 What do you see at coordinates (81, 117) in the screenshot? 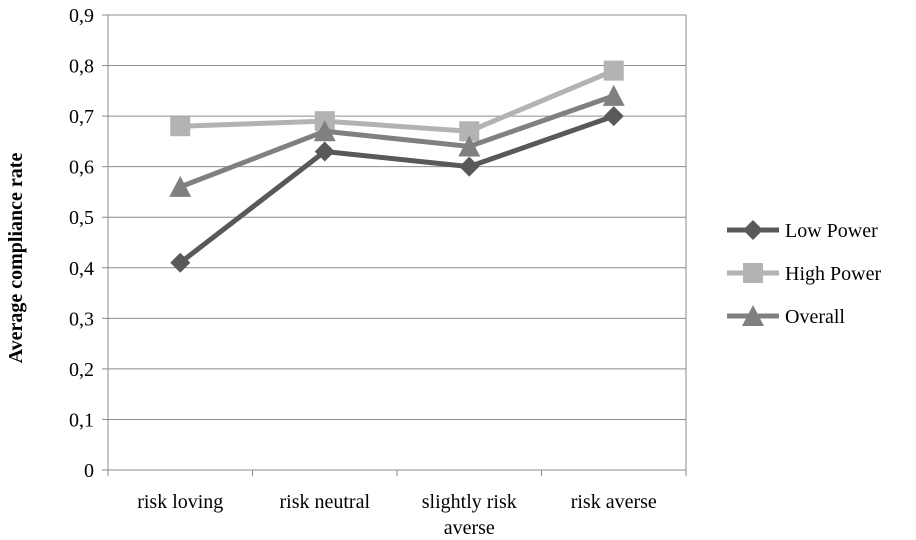
I see `y-tick-label: 0,7` at bounding box center [81, 117].